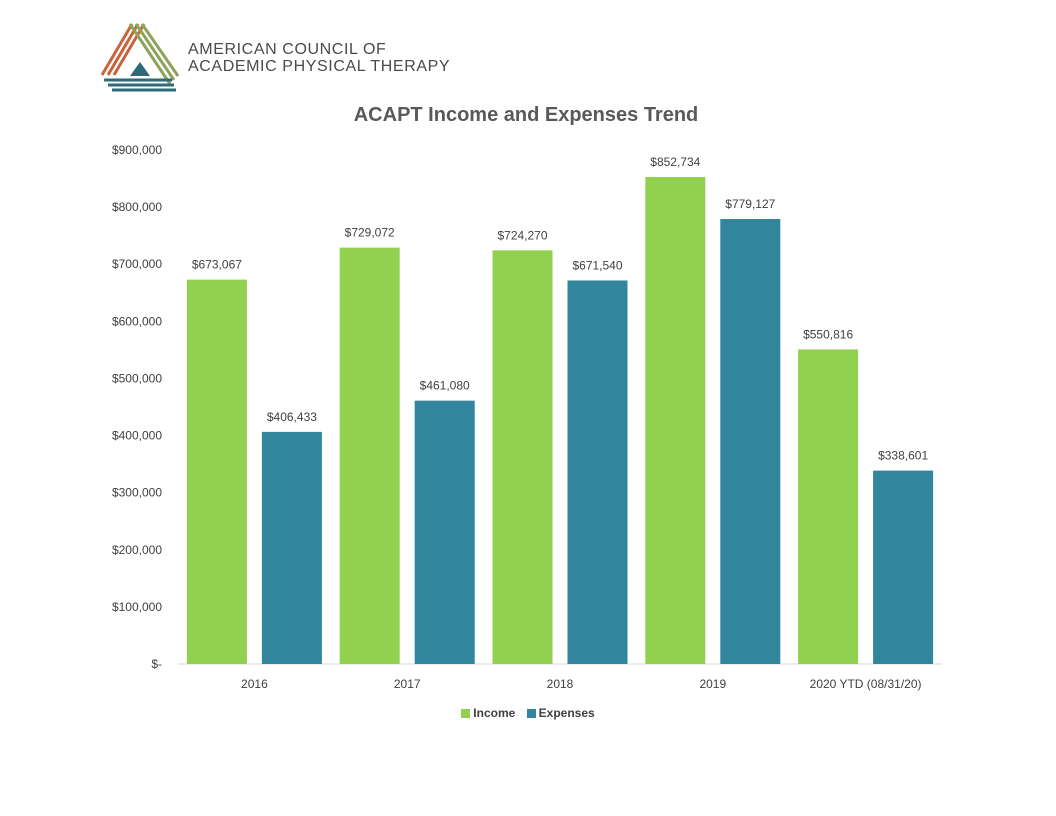  I want to click on y-tick-label: $200,000, so click(137, 550).